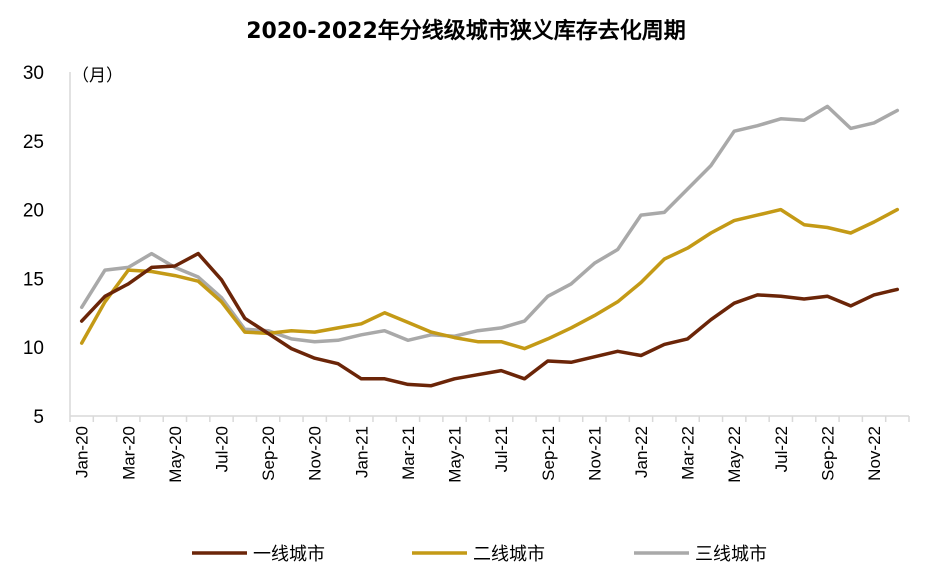 This screenshot has width=933, height=578. What do you see at coordinates (128, 453) in the screenshot?
I see `x-tick-label: Mar-20` at bounding box center [128, 453].